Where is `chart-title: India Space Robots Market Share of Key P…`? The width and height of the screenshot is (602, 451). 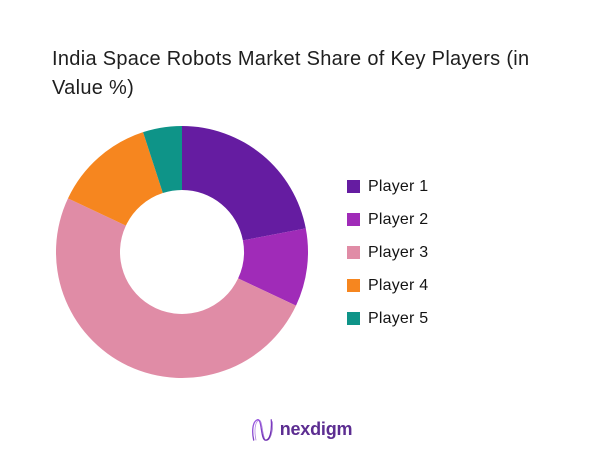 chart-title: India Space Robots Market Share of Key P… is located at coordinates (307, 74).